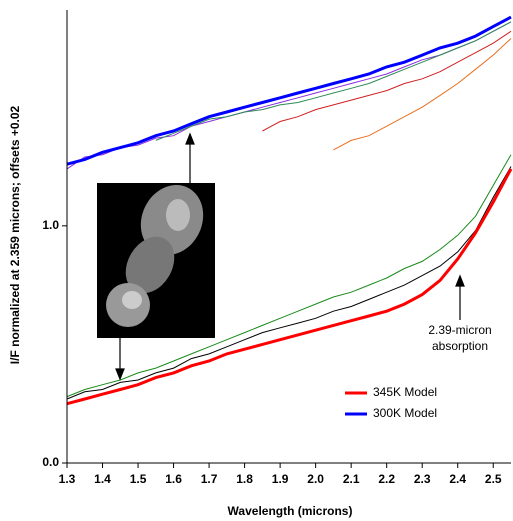 This screenshot has height=521, width=513. What do you see at coordinates (280, 479) in the screenshot?
I see `x-tick-label: 1.9` at bounding box center [280, 479].